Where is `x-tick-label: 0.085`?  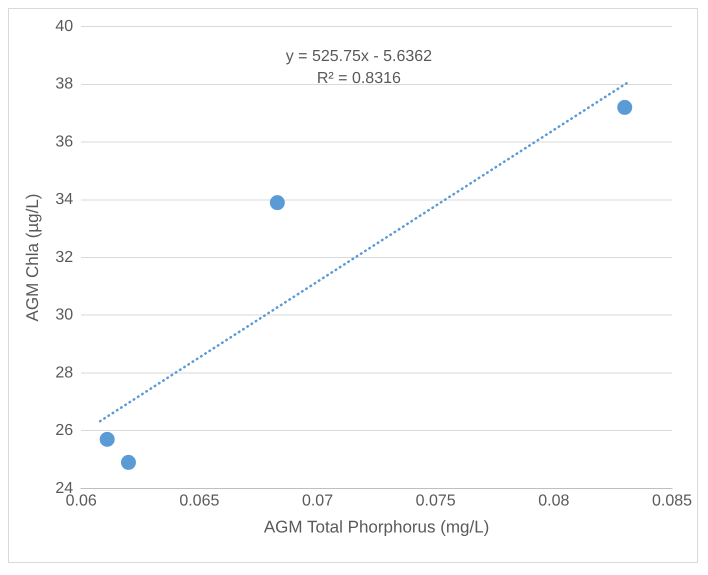
x-tick-label: 0.085 is located at coordinates (672, 501).